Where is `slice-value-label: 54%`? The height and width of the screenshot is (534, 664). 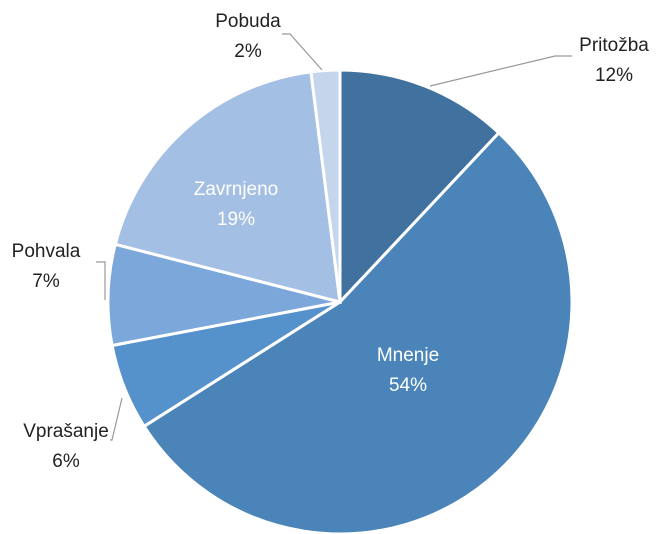 slice-value-label: 54% is located at coordinates (408, 385).